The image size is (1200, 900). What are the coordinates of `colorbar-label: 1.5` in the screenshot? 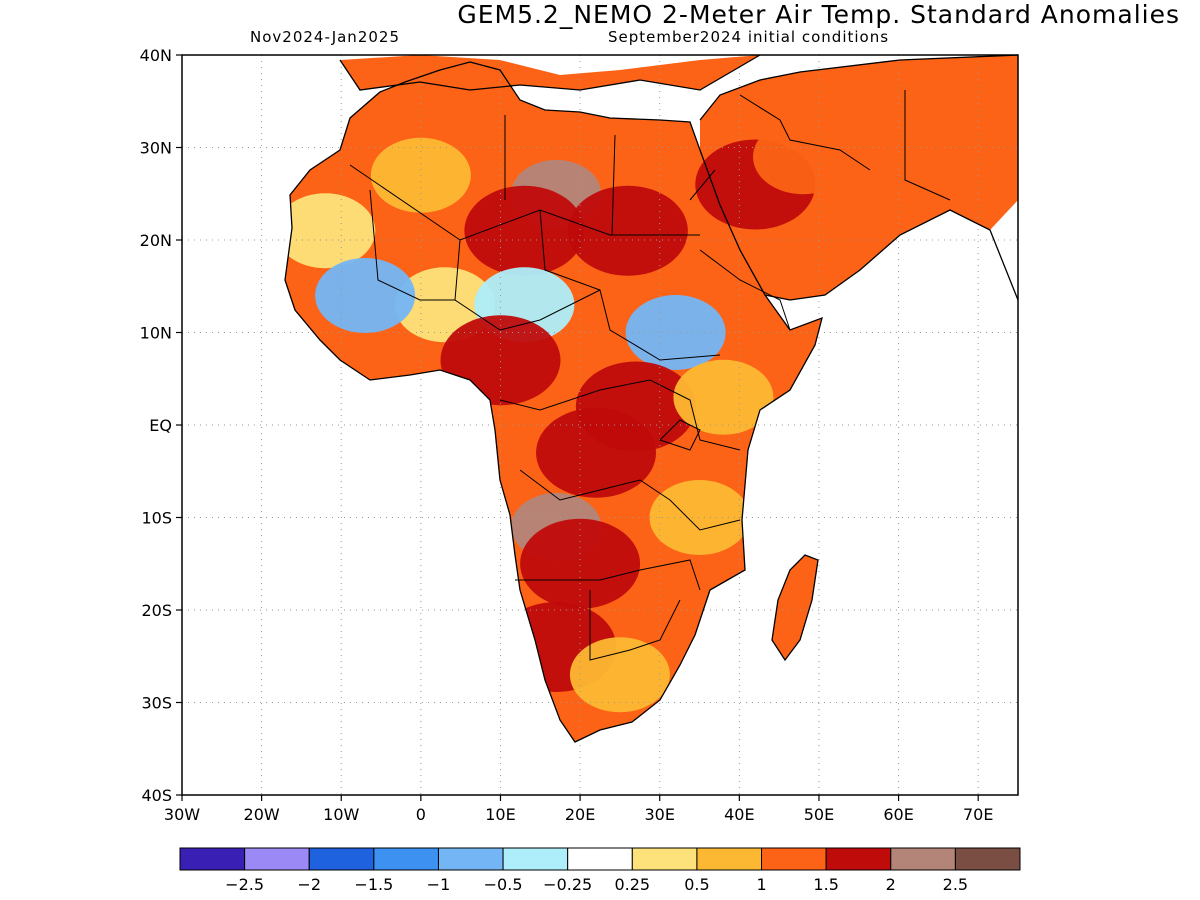 It's located at (825, 884).